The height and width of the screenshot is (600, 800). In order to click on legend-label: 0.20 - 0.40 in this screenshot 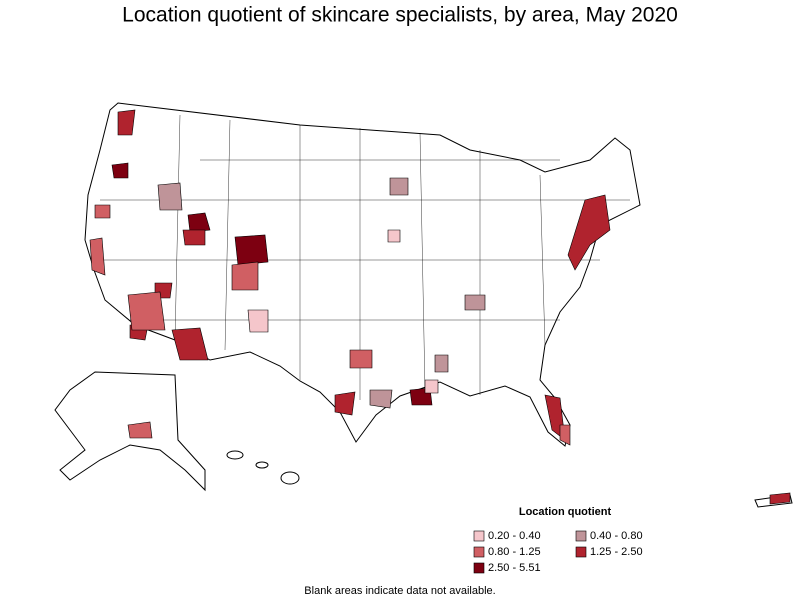, I will do `click(514, 536)`.